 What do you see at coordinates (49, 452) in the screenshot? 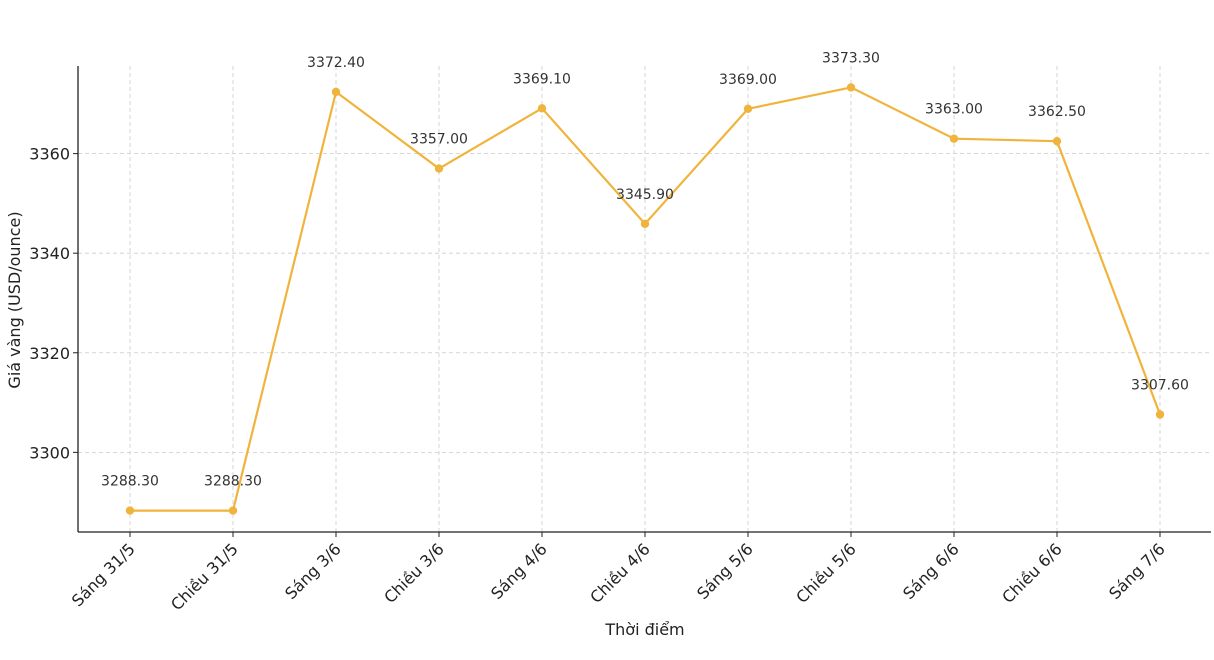
I see `y-tick-label: 3300` at bounding box center [49, 452].